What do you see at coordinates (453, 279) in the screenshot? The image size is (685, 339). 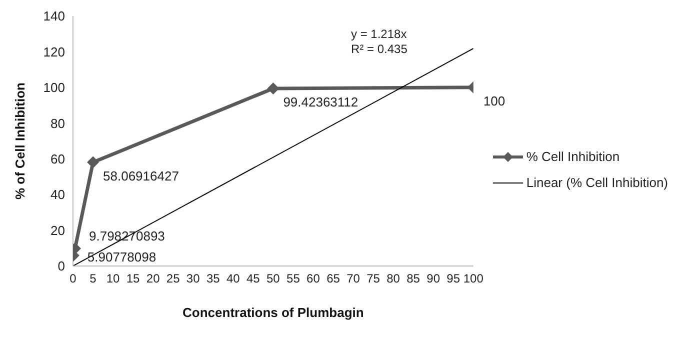 I see `x-tick-label: 95` at bounding box center [453, 279].